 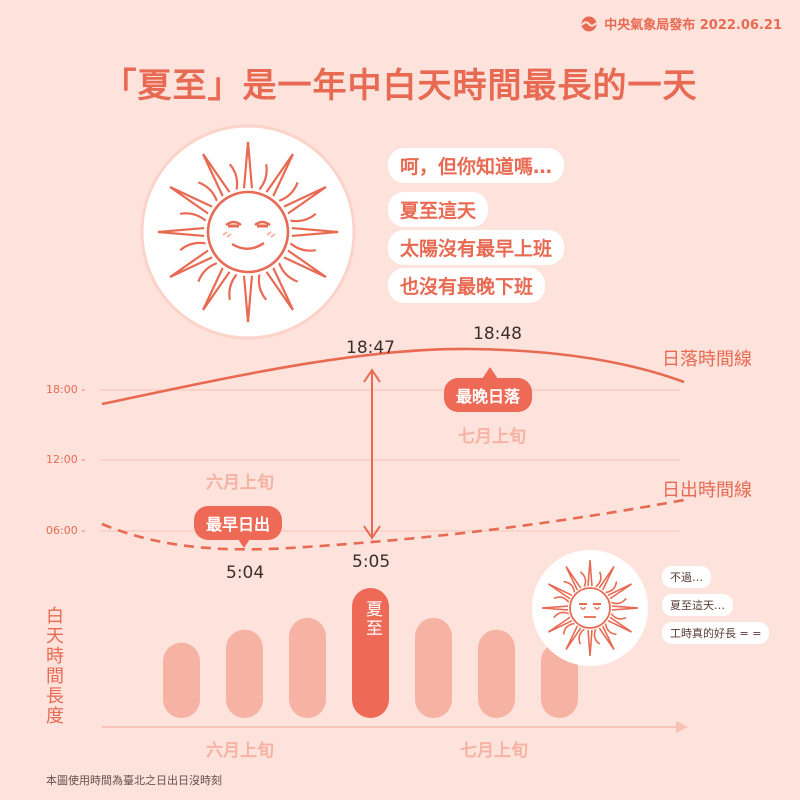 What do you see at coordinates (53, 666) in the screenshot?
I see `daylight-length-ylabel: 白天時間長度` at bounding box center [53, 666].